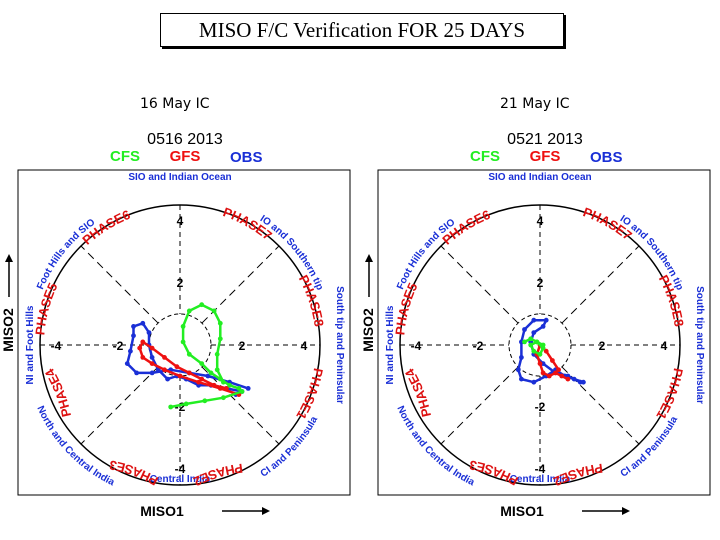 This screenshot has height=540, width=720. Describe the element at coordinates (175, 104) in the screenshot. I see `panel-1-ic-label: 16 May IC` at that location.